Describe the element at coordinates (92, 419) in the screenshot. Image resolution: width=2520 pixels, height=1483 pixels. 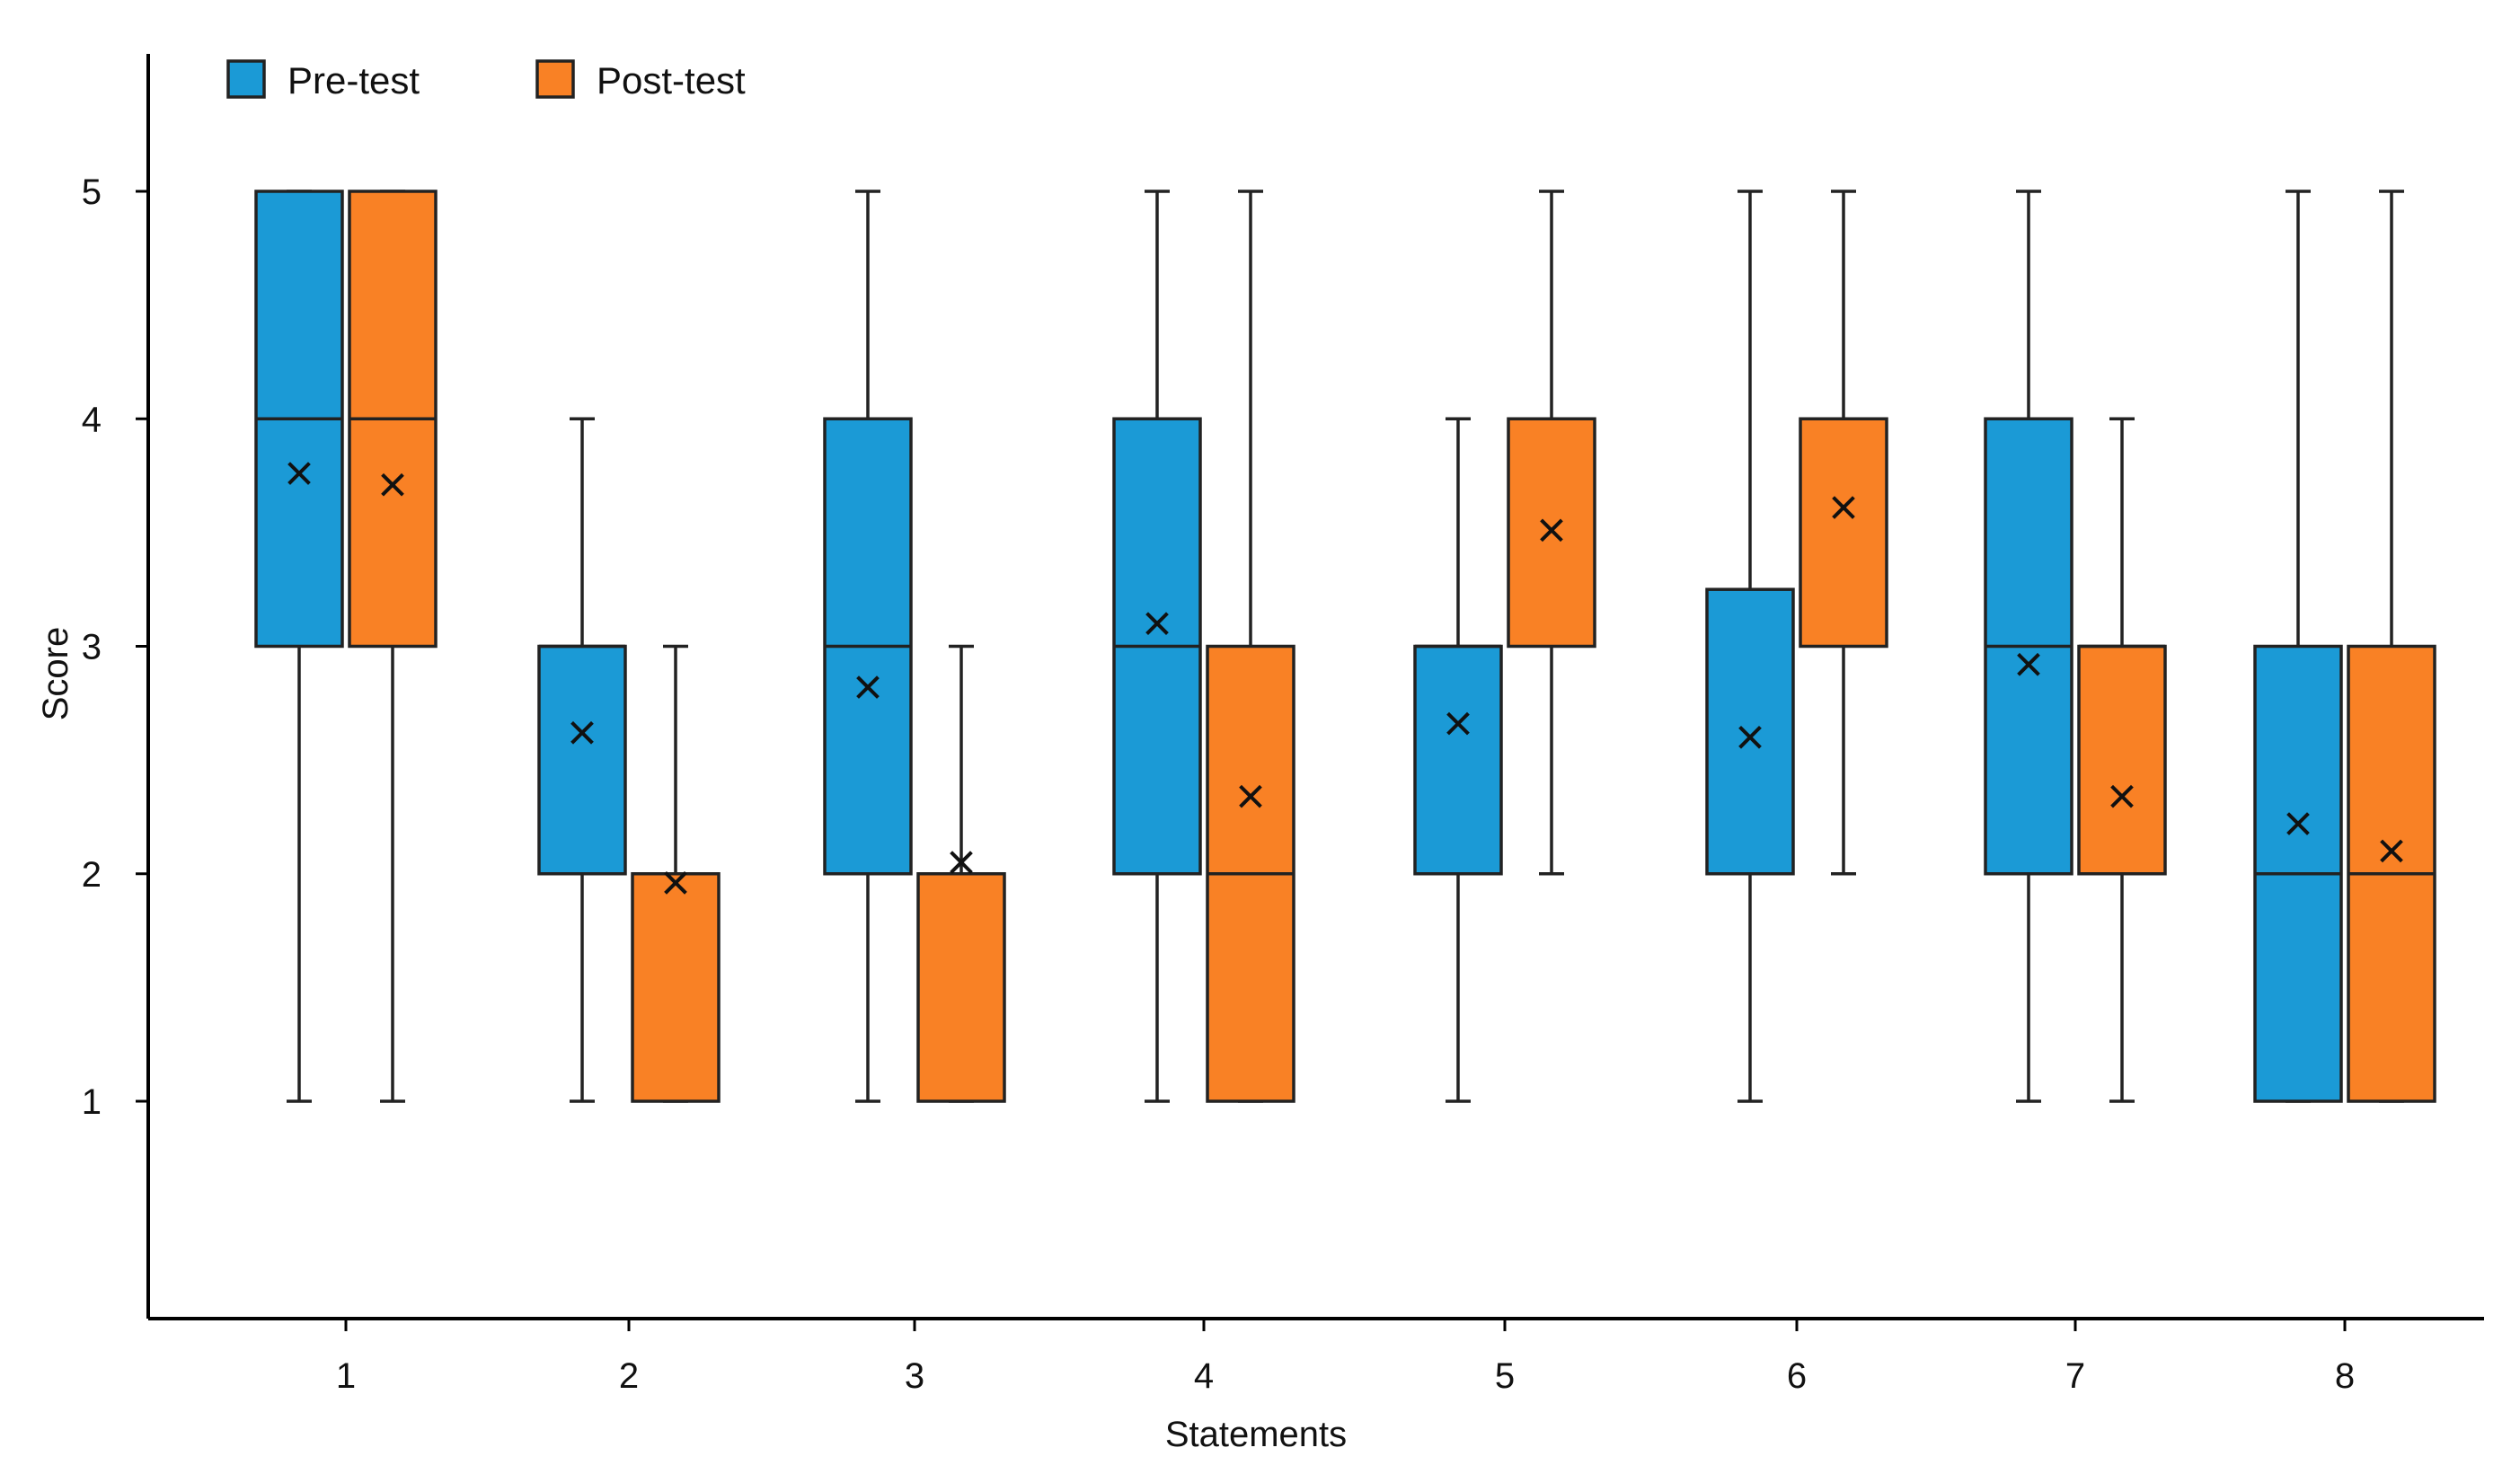
I see `y-tick-label: 4` at that location.